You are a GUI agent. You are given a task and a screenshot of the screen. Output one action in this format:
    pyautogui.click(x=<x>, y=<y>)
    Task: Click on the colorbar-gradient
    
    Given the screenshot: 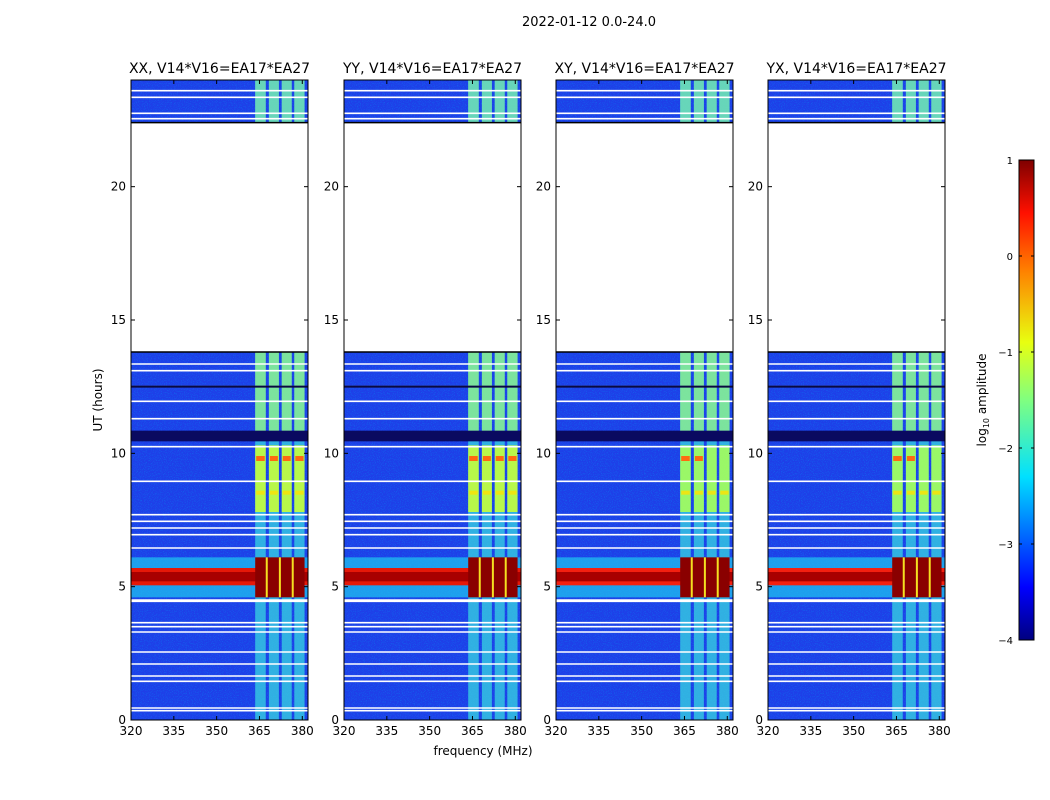 What is the action you would take?
    pyautogui.click(x=1026, y=400)
    